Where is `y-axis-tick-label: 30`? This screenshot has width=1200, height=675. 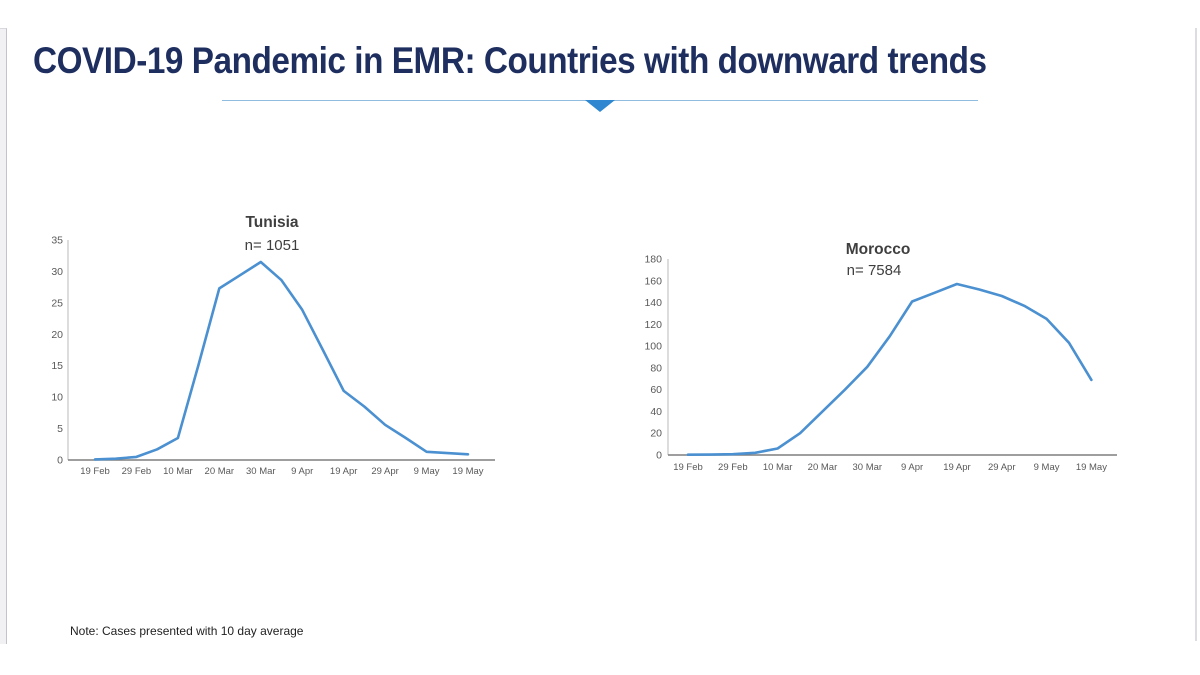 y-axis-tick-label: 30 is located at coordinates (57, 272).